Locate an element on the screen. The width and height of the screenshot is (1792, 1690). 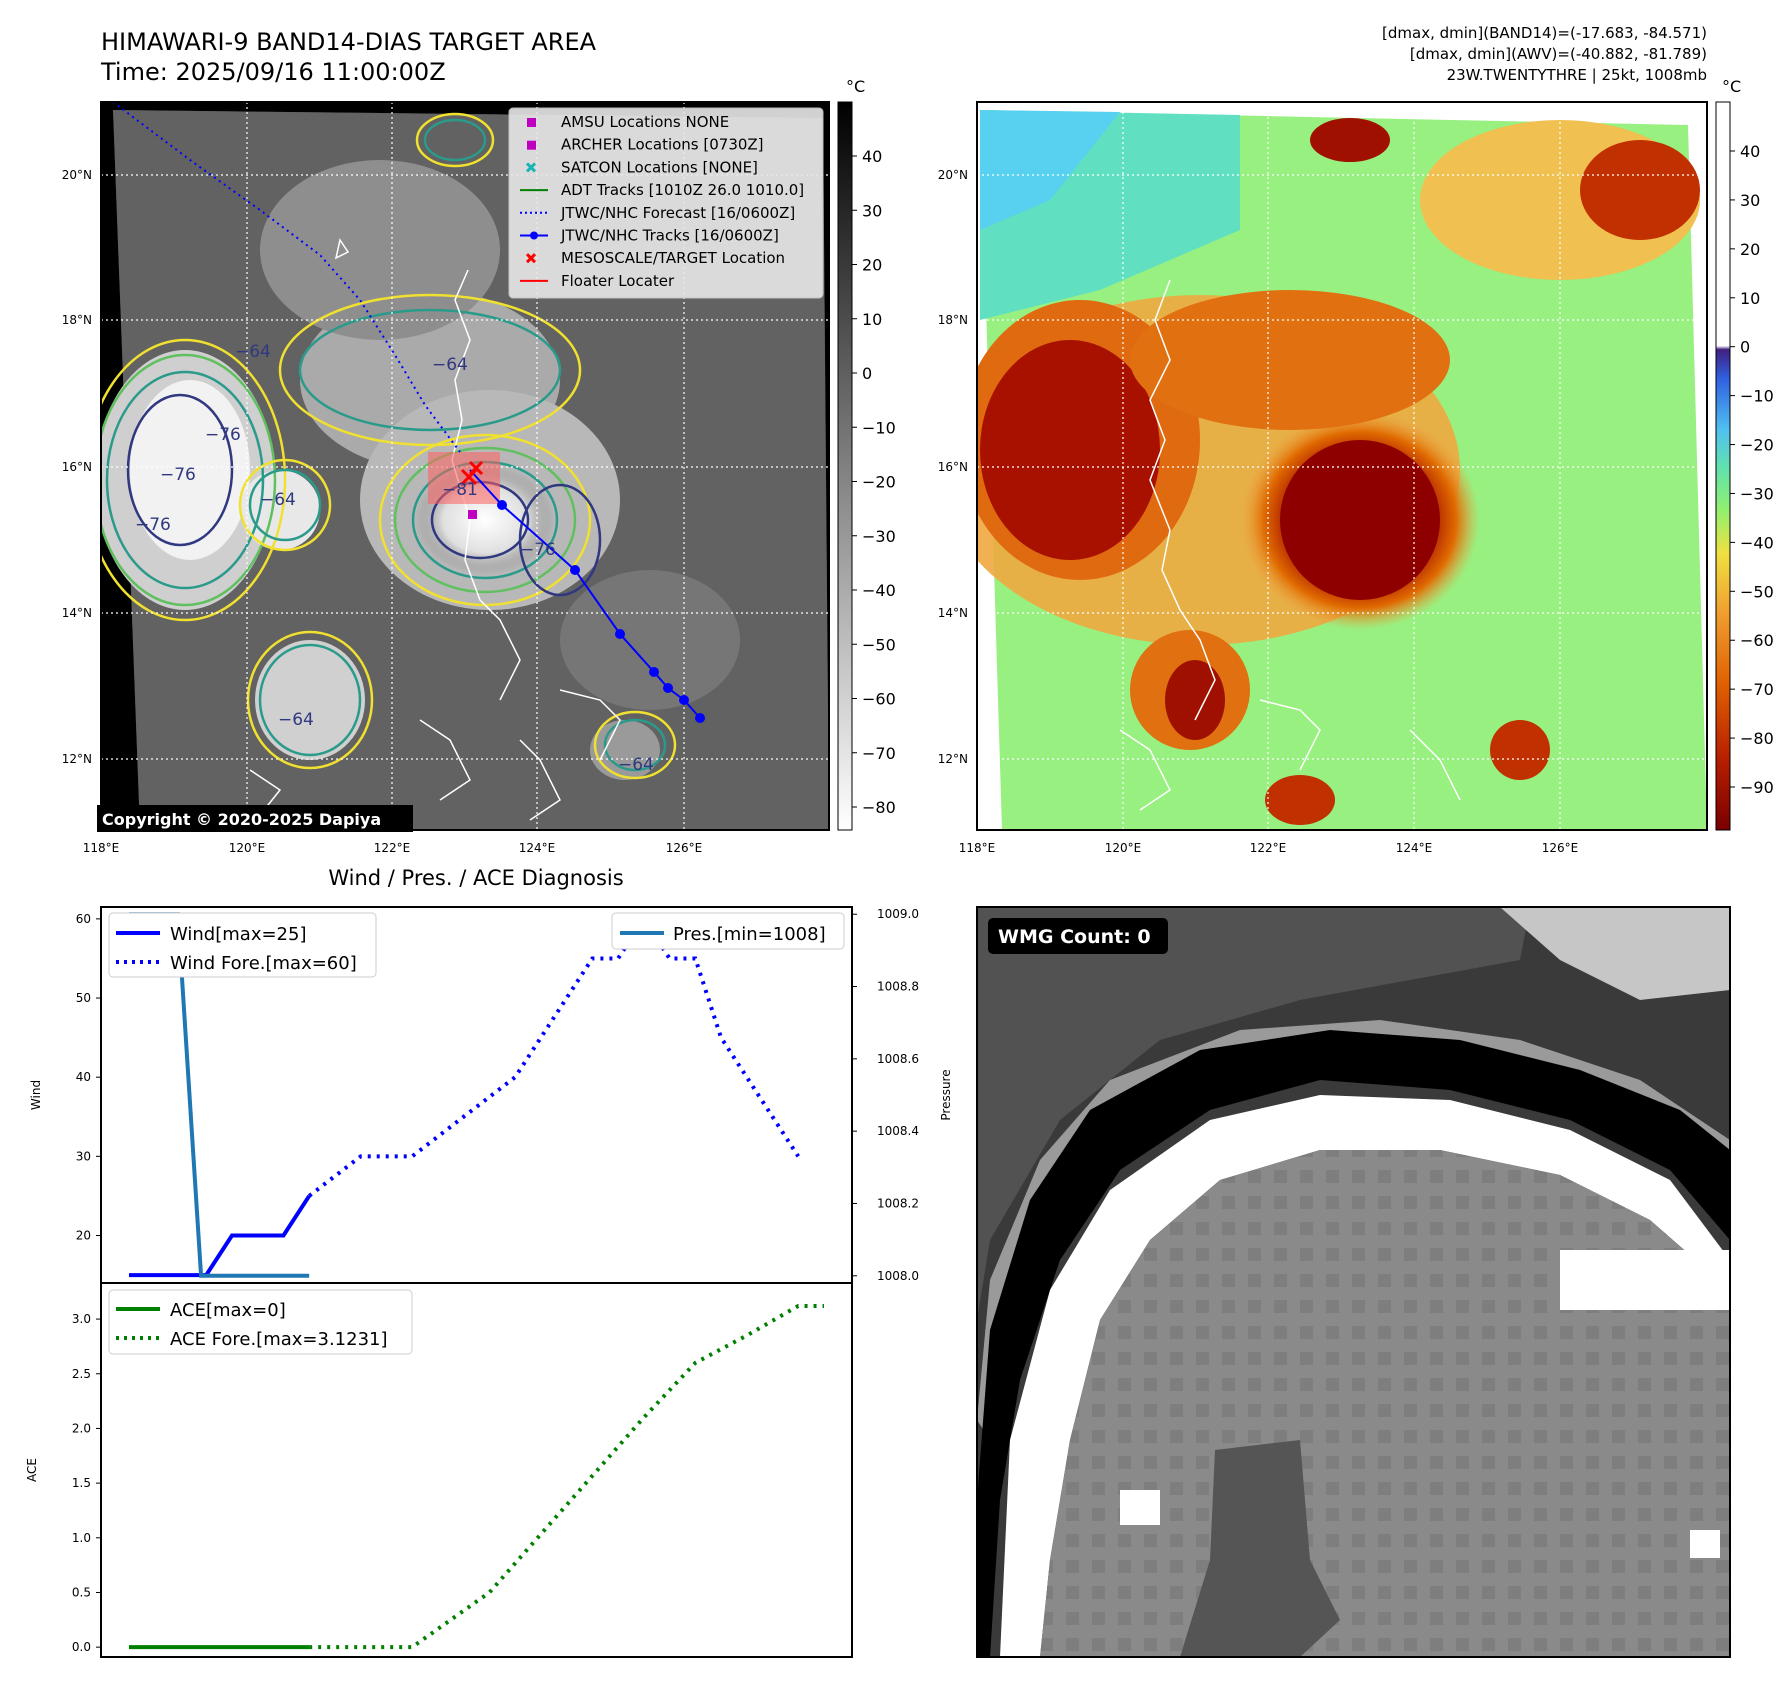
ir-colorbar-unit: °C is located at coordinates (855, 86).